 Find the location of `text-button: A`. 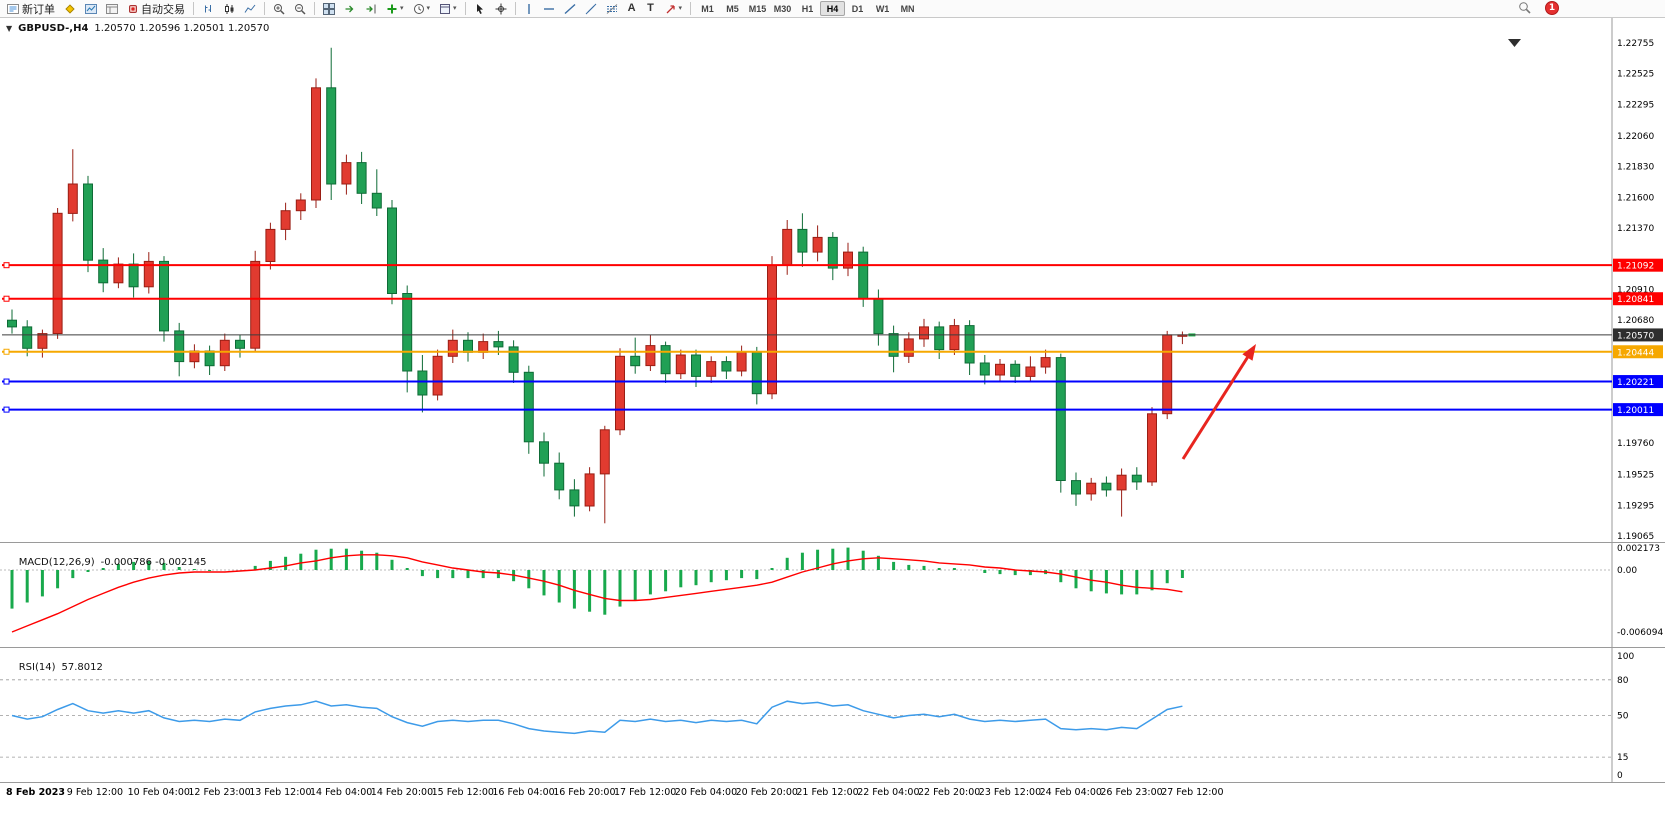

text-button: A is located at coordinates (632, 9).